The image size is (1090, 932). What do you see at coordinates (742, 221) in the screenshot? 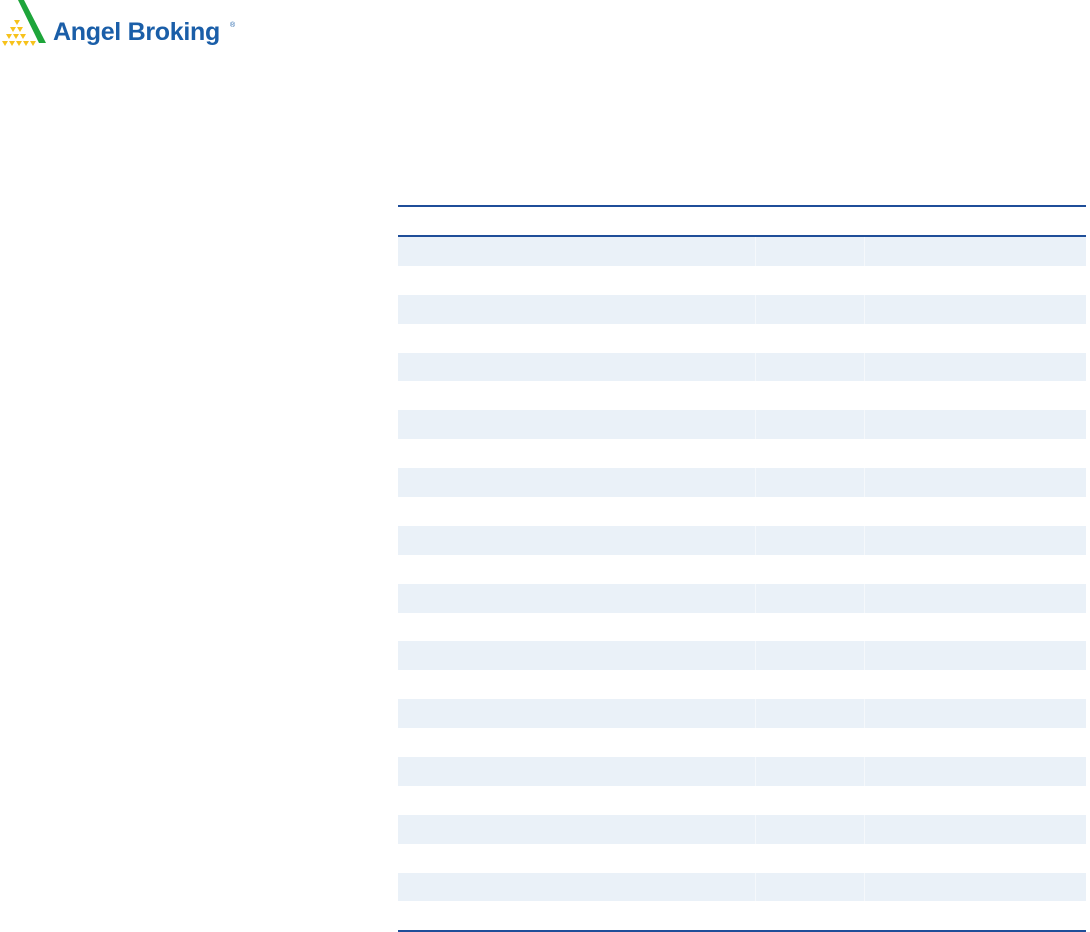
I see `table-header` at bounding box center [742, 221].